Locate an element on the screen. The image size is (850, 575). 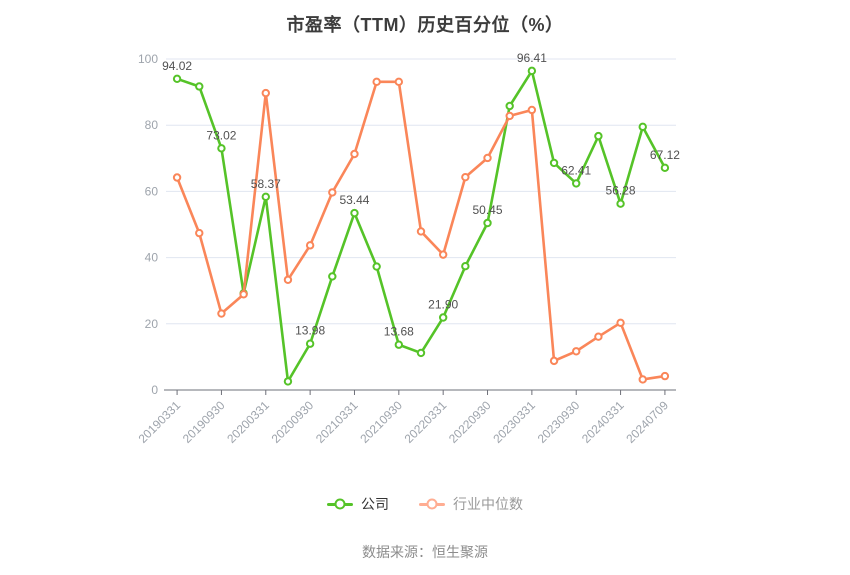
y-axis-label: 0 is located at coordinates (154, 390).